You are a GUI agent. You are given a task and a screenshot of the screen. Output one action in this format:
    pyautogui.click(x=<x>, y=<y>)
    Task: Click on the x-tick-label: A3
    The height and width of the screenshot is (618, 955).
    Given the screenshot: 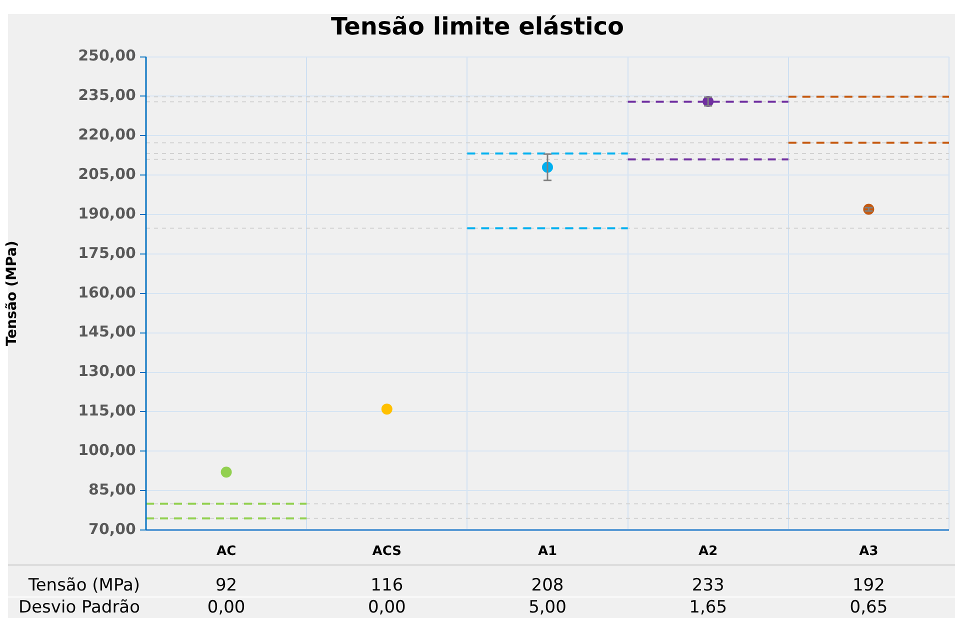 What is the action you would take?
    pyautogui.click(x=868, y=552)
    